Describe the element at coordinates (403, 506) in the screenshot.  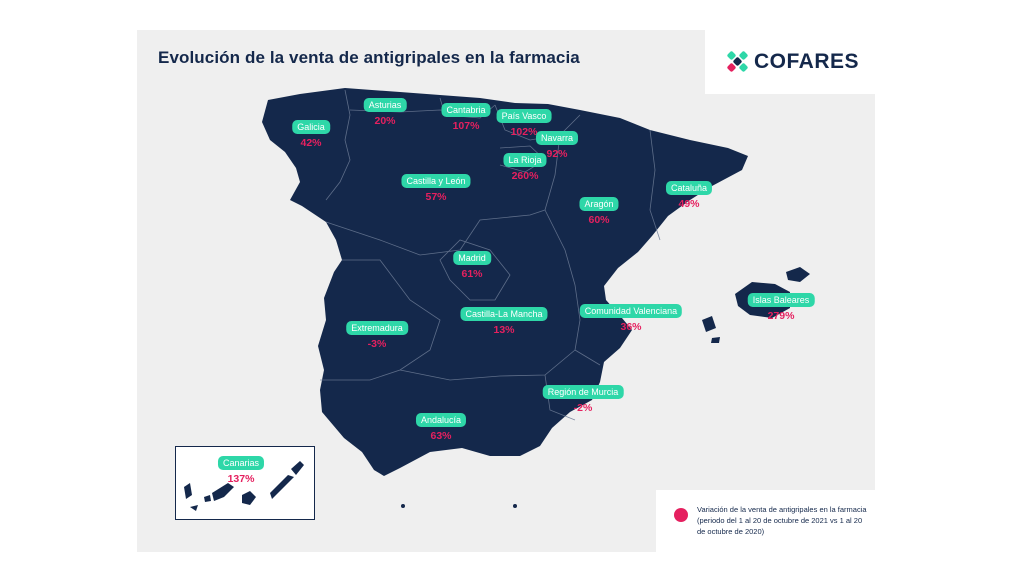
I see `ceuta-shape` at that location.